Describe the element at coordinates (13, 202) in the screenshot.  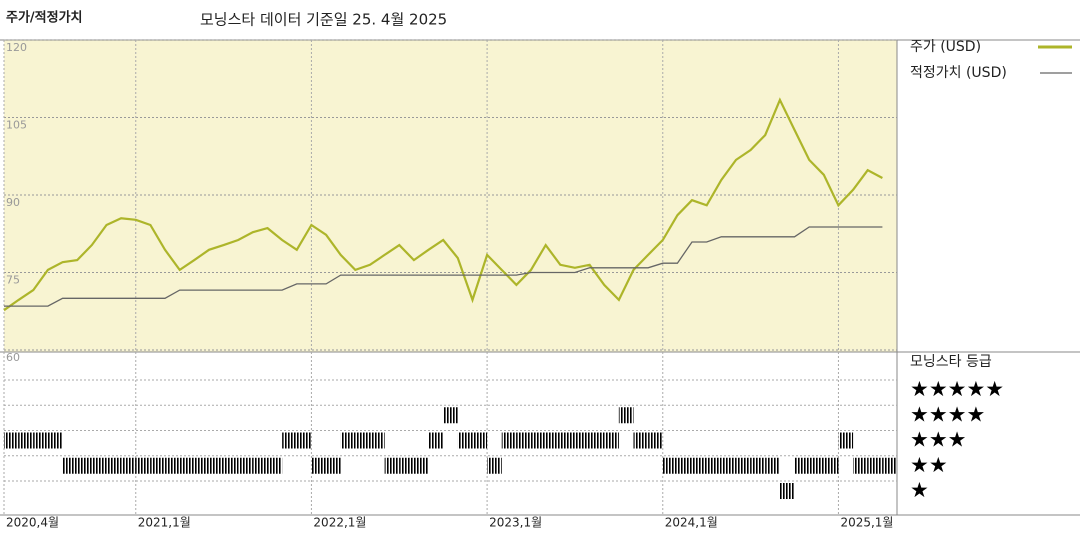
I see `y-tick-label: 90` at that location.